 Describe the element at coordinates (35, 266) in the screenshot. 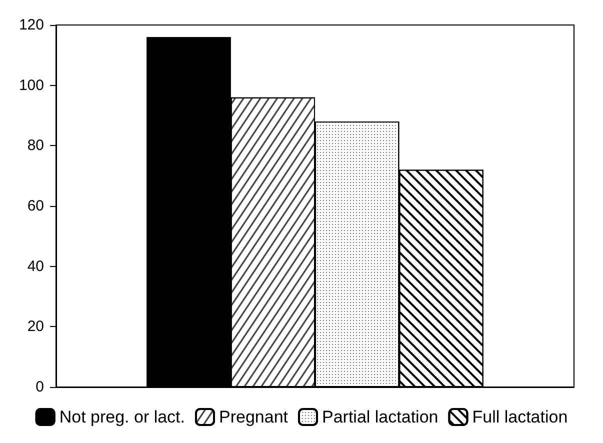

I see `y-tick-label: 40` at that location.